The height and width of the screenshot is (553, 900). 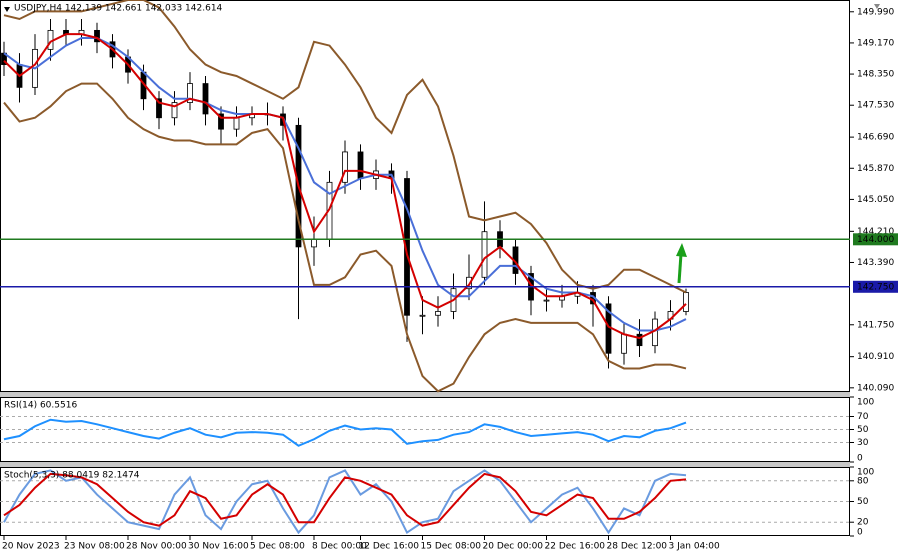 What do you see at coordinates (156, 547) in the screenshot?
I see `x-tick-label: 28 Nov 00:00` at bounding box center [156, 547].